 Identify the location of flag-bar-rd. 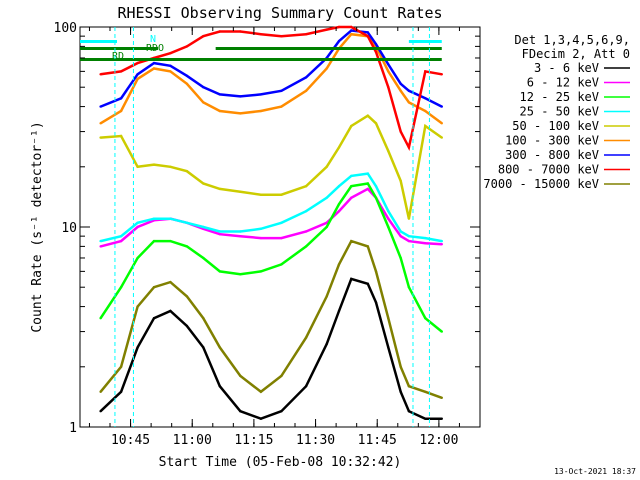
(261, 59).